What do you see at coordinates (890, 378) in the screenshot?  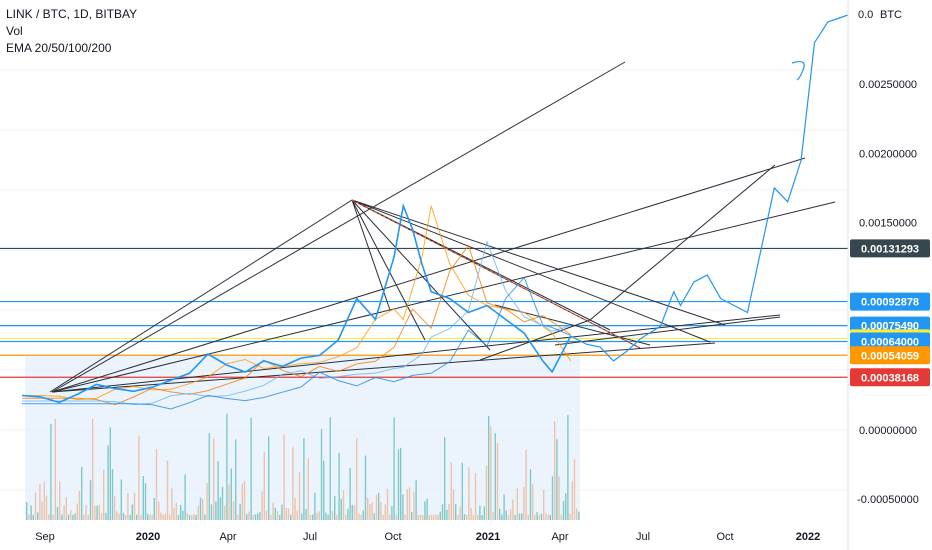 I see `price-level-value: 0.00038168` at bounding box center [890, 378].